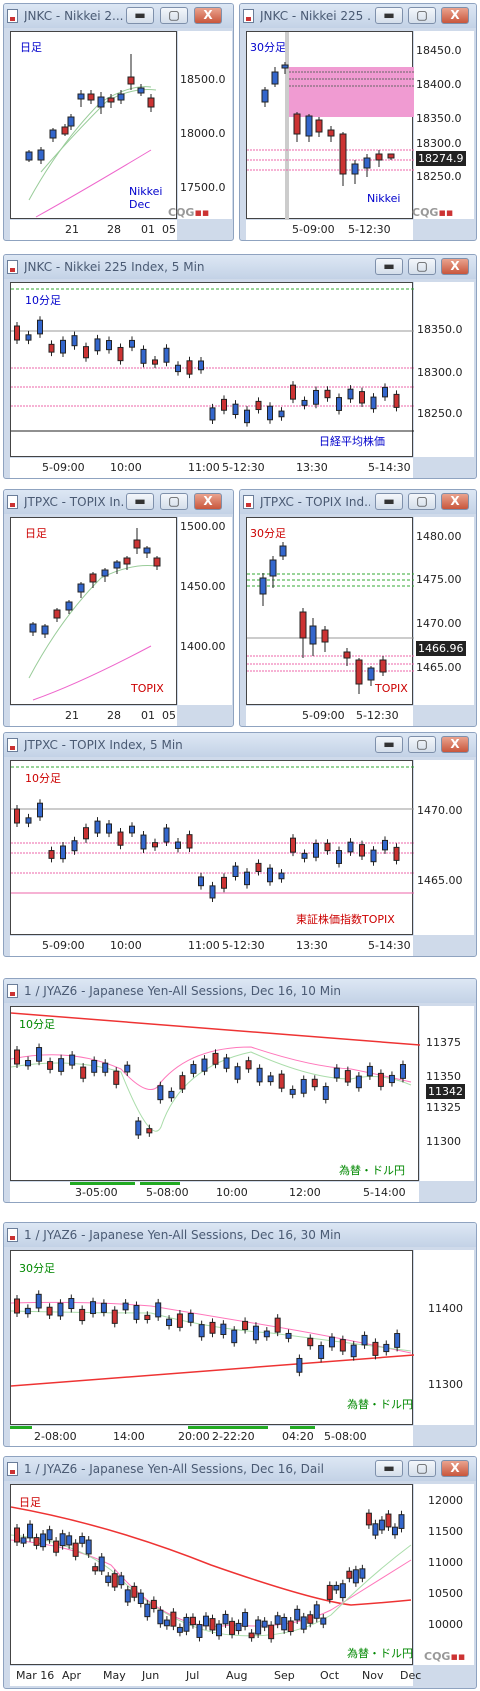 Image resolution: width=480 pixels, height=1691 pixels. Describe the element at coordinates (444, 1574) in the screenshot. I see `price-axis: 12000 11500 11000 10500 10000 CQG▪▪` at that location.